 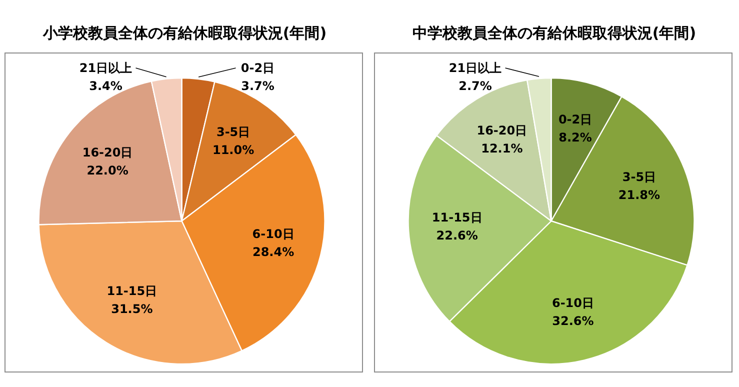 I want to click on data-label: 22.0%, so click(x=107, y=171).